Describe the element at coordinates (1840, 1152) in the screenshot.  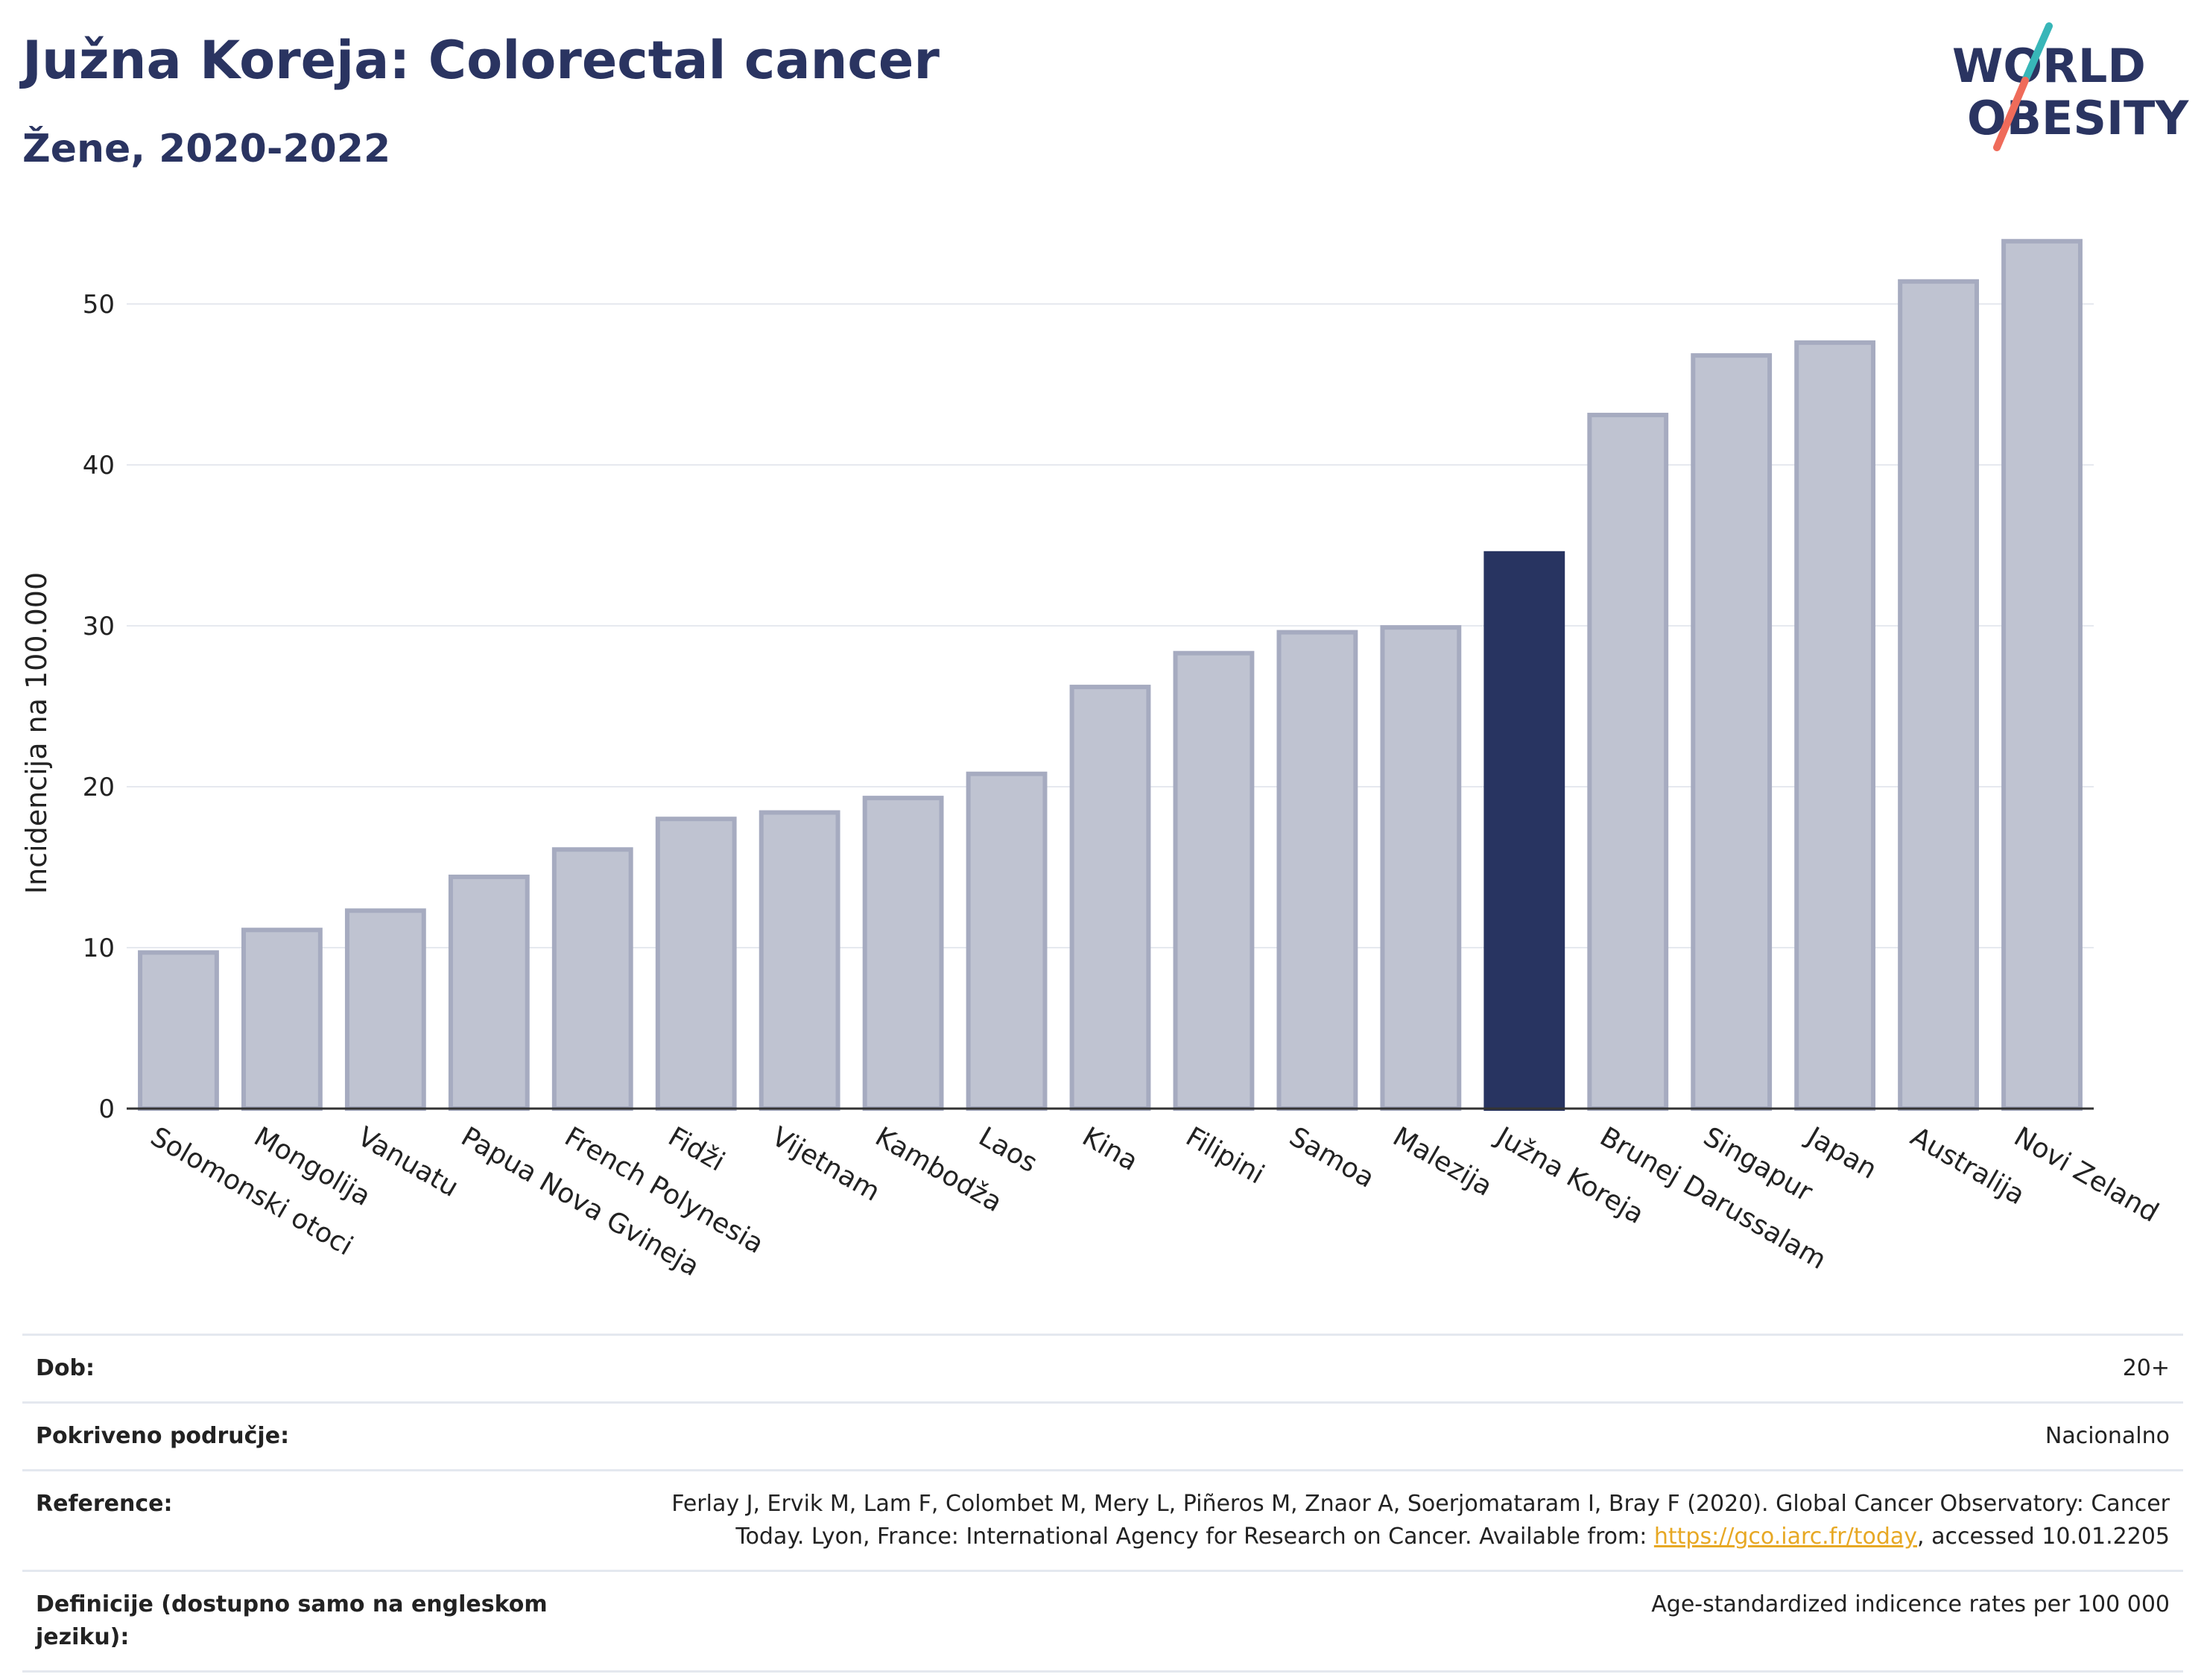
I see `x-tick-label: Japan` at that location.